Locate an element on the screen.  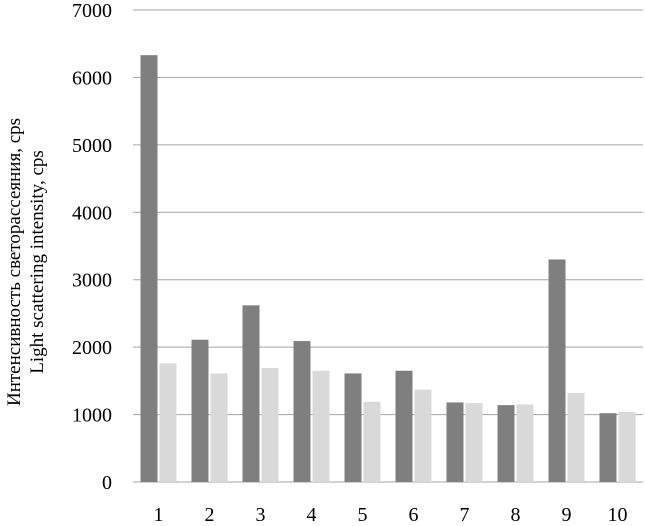
x-tick-label: 3 is located at coordinates (261, 515).